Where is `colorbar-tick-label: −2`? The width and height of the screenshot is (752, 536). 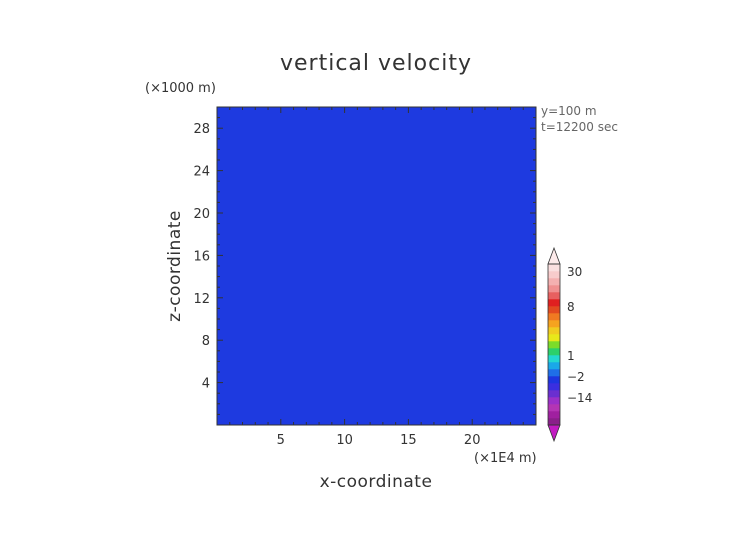 colorbar-tick-label: −2 is located at coordinates (576, 377).